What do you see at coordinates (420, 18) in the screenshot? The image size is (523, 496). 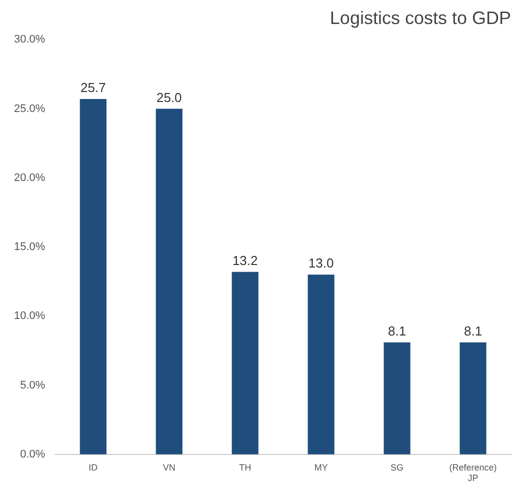 I see `chart-title: Logistics costs to GDP` at bounding box center [420, 18].